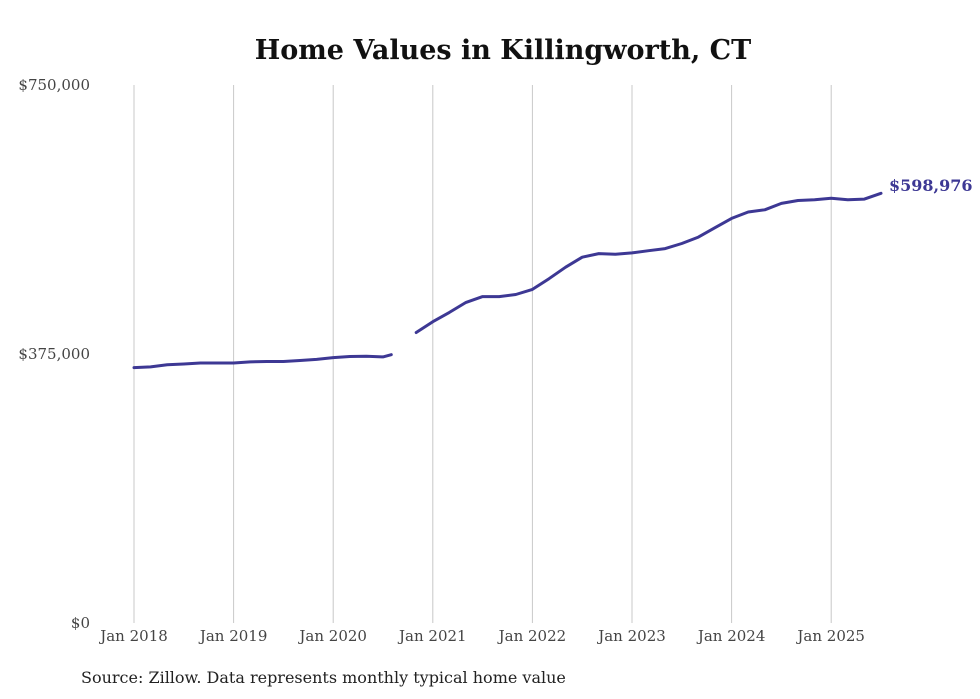 The width and height of the screenshot is (980, 699). What do you see at coordinates (432, 636) in the screenshot?
I see `x-tick-label: Jan 2021` at bounding box center [432, 636].